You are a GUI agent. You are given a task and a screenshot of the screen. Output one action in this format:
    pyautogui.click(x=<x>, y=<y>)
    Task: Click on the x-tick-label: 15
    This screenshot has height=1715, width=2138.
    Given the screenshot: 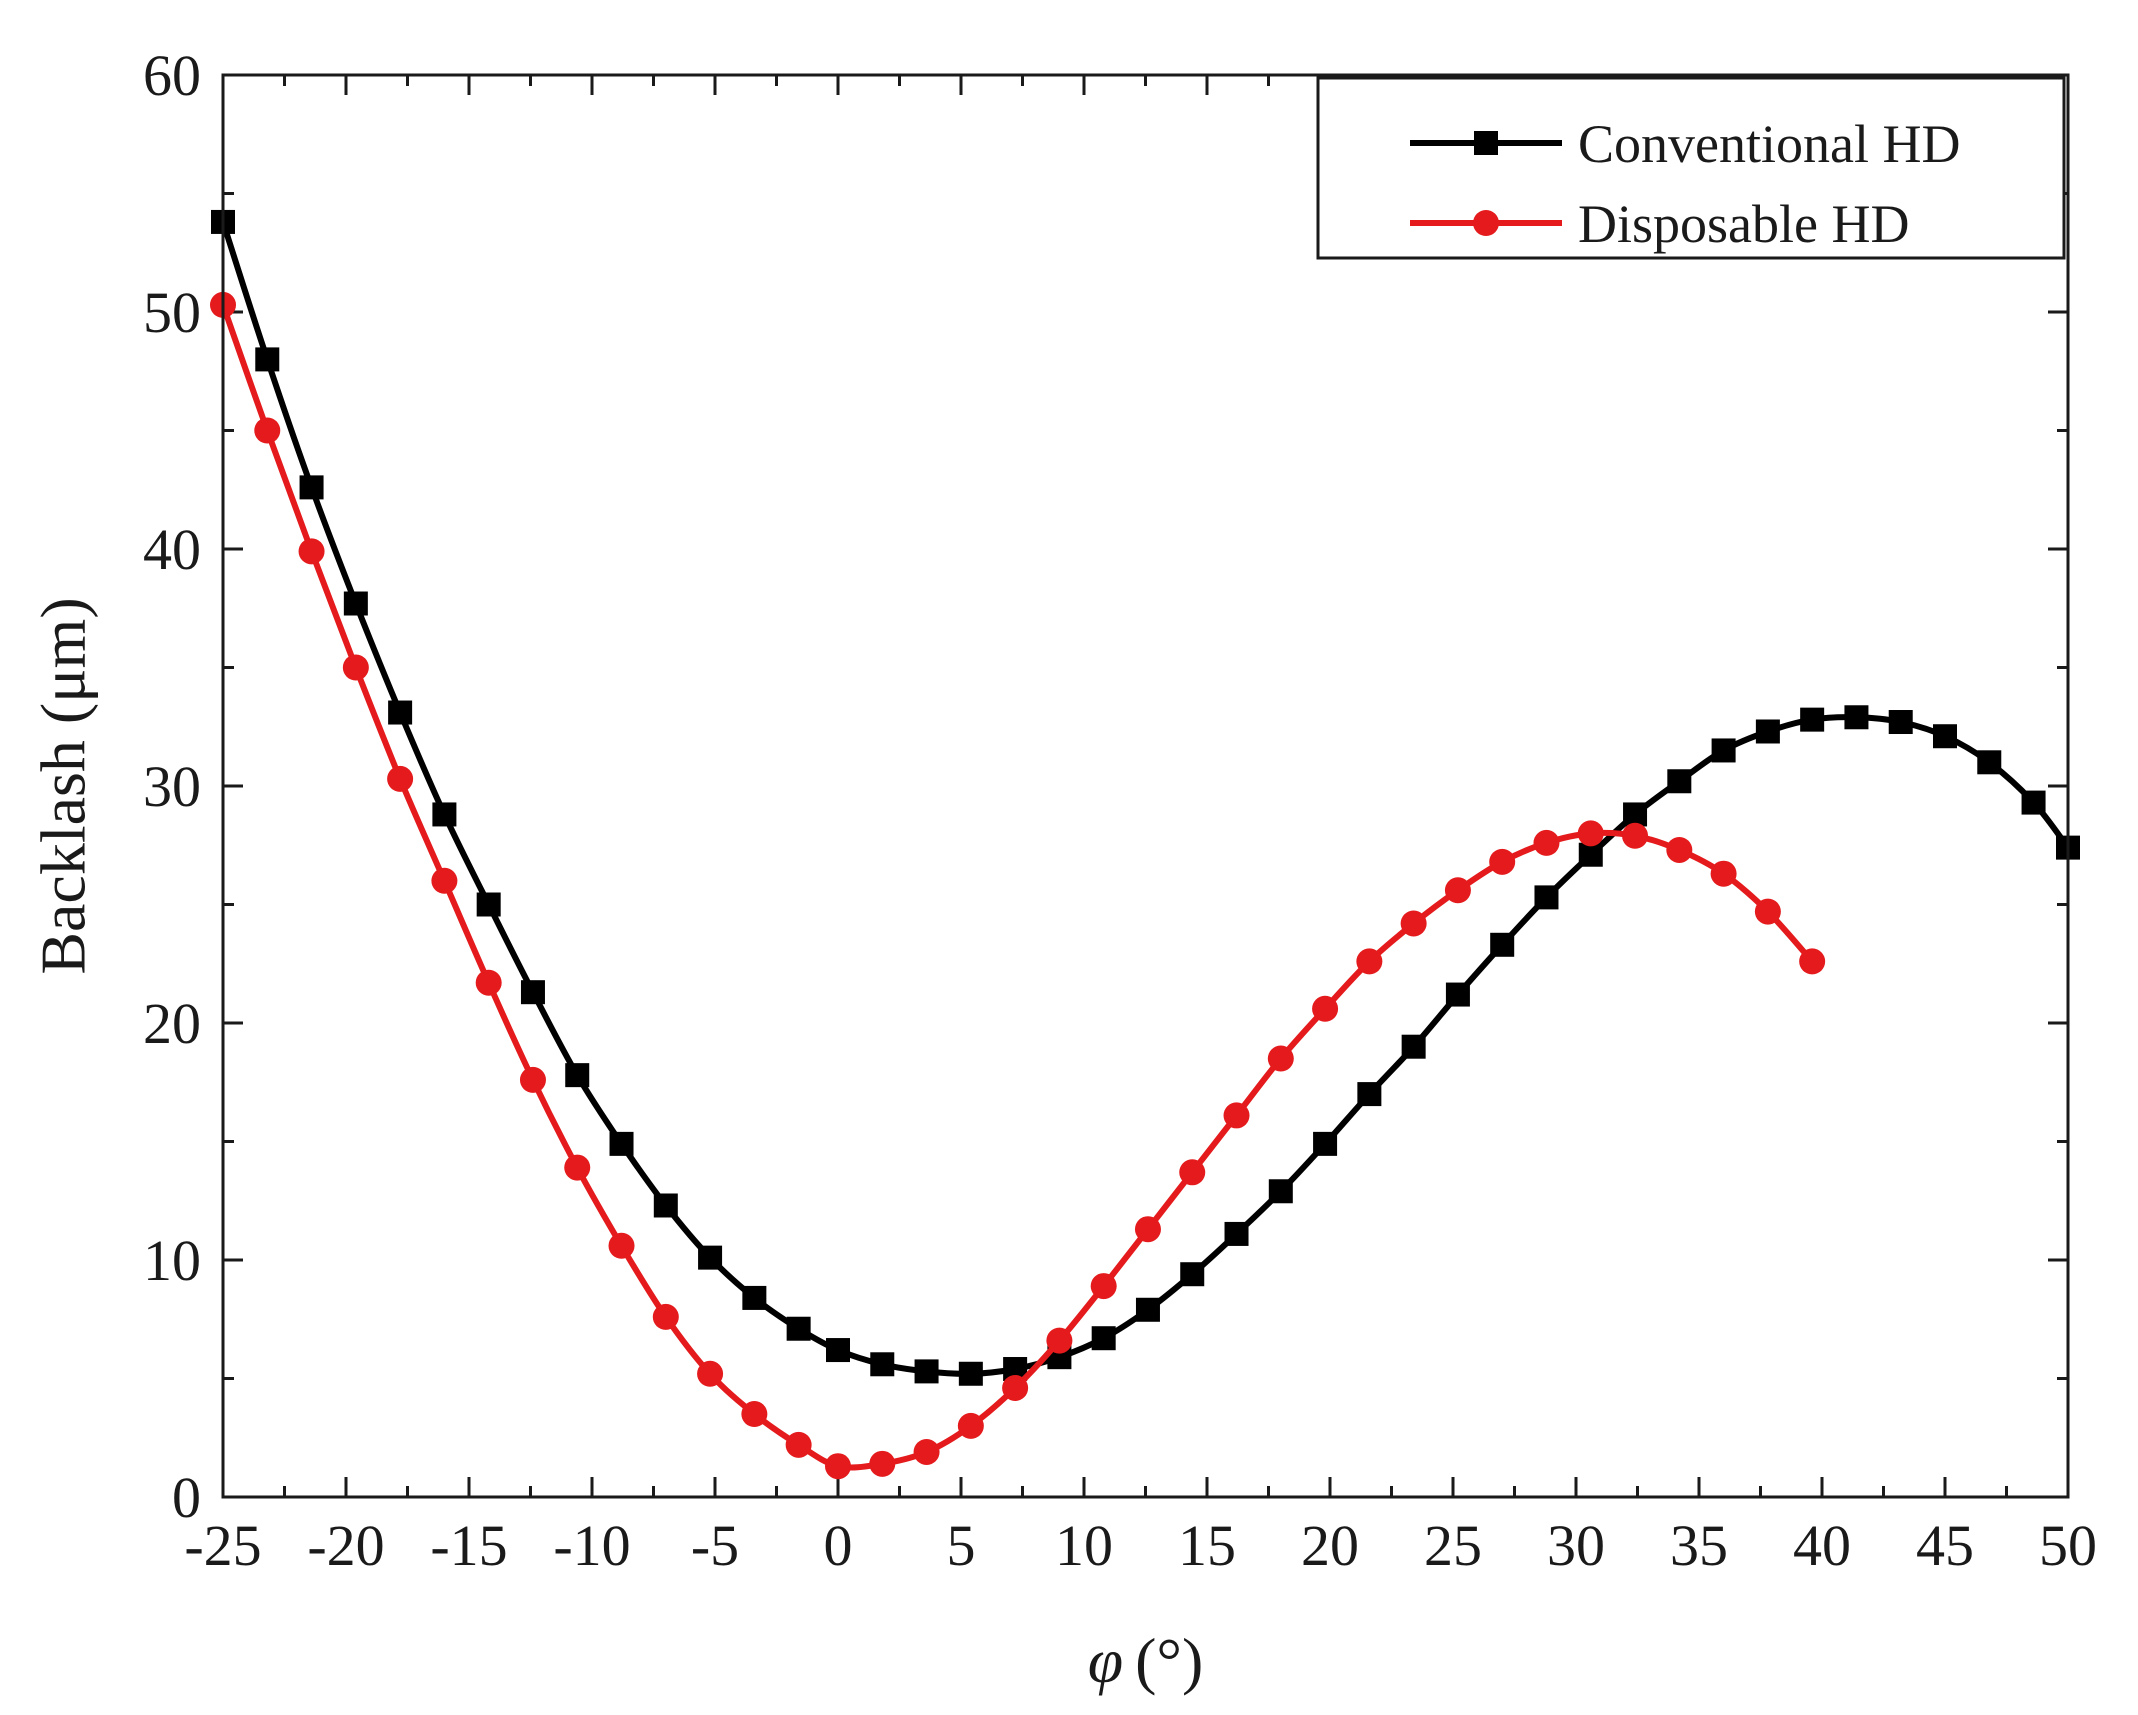 What is the action you would take?
    pyautogui.click(x=1207, y=1545)
    